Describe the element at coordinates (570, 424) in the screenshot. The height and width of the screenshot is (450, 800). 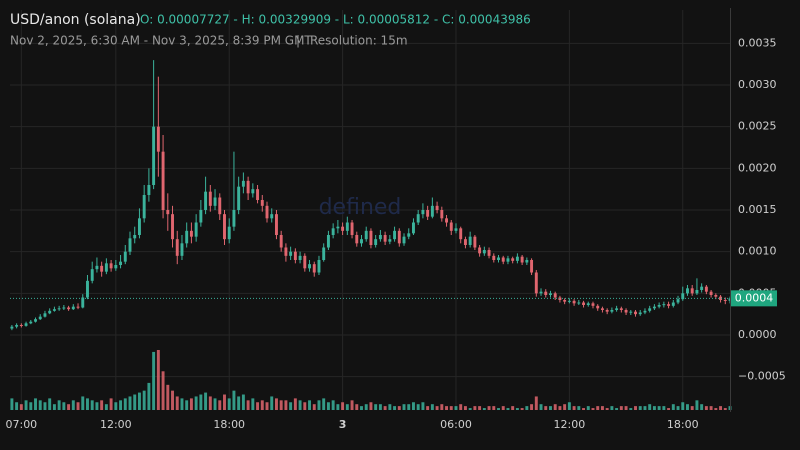
I see `x-tick-label: 12:00` at that location.